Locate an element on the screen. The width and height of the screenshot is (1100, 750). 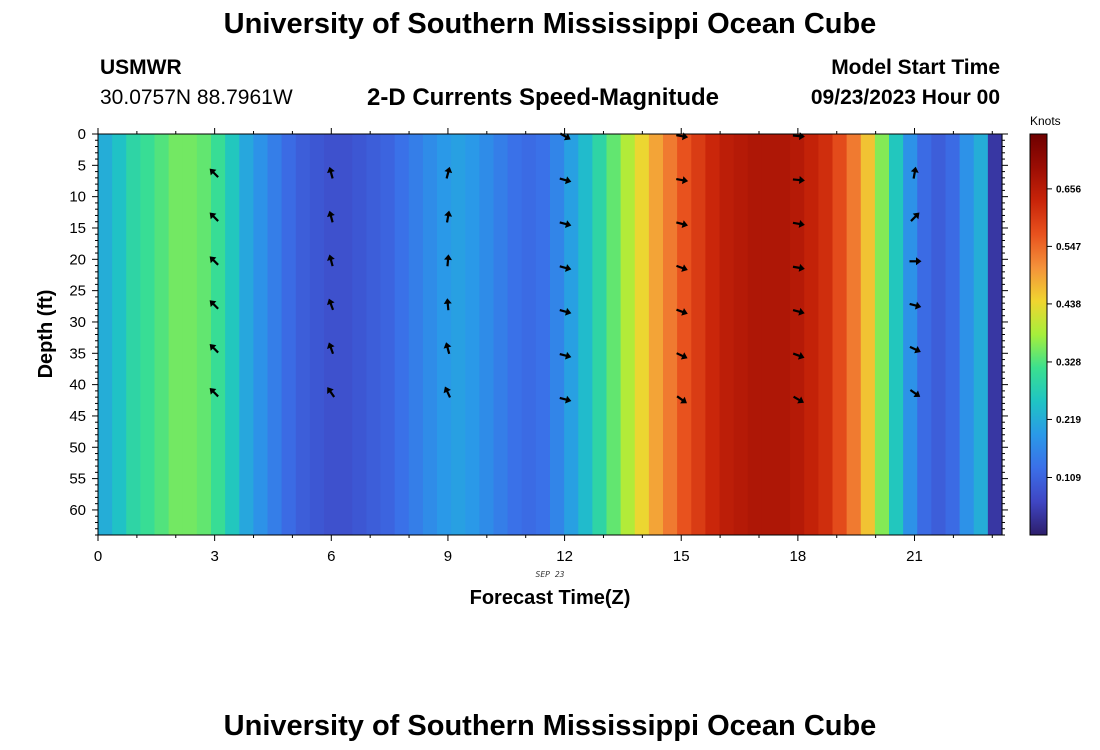
y-tick-label: 50 is located at coordinates (77, 447).